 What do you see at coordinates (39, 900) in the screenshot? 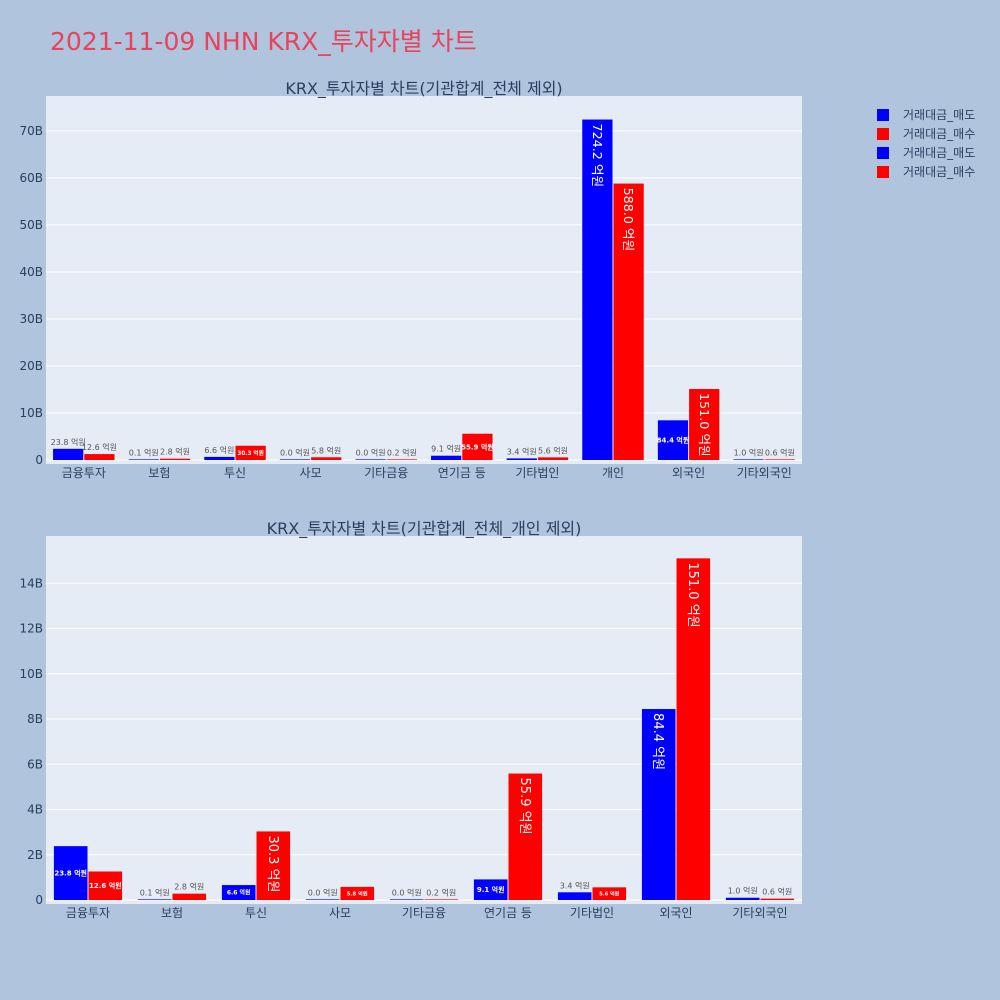
I see `y-tick-label: 0` at bounding box center [39, 900].